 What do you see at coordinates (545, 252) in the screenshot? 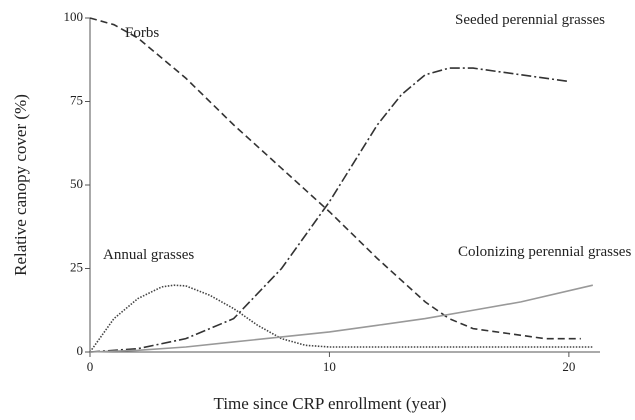
I see `series-label: Colonizing perennial grasses` at bounding box center [545, 252].